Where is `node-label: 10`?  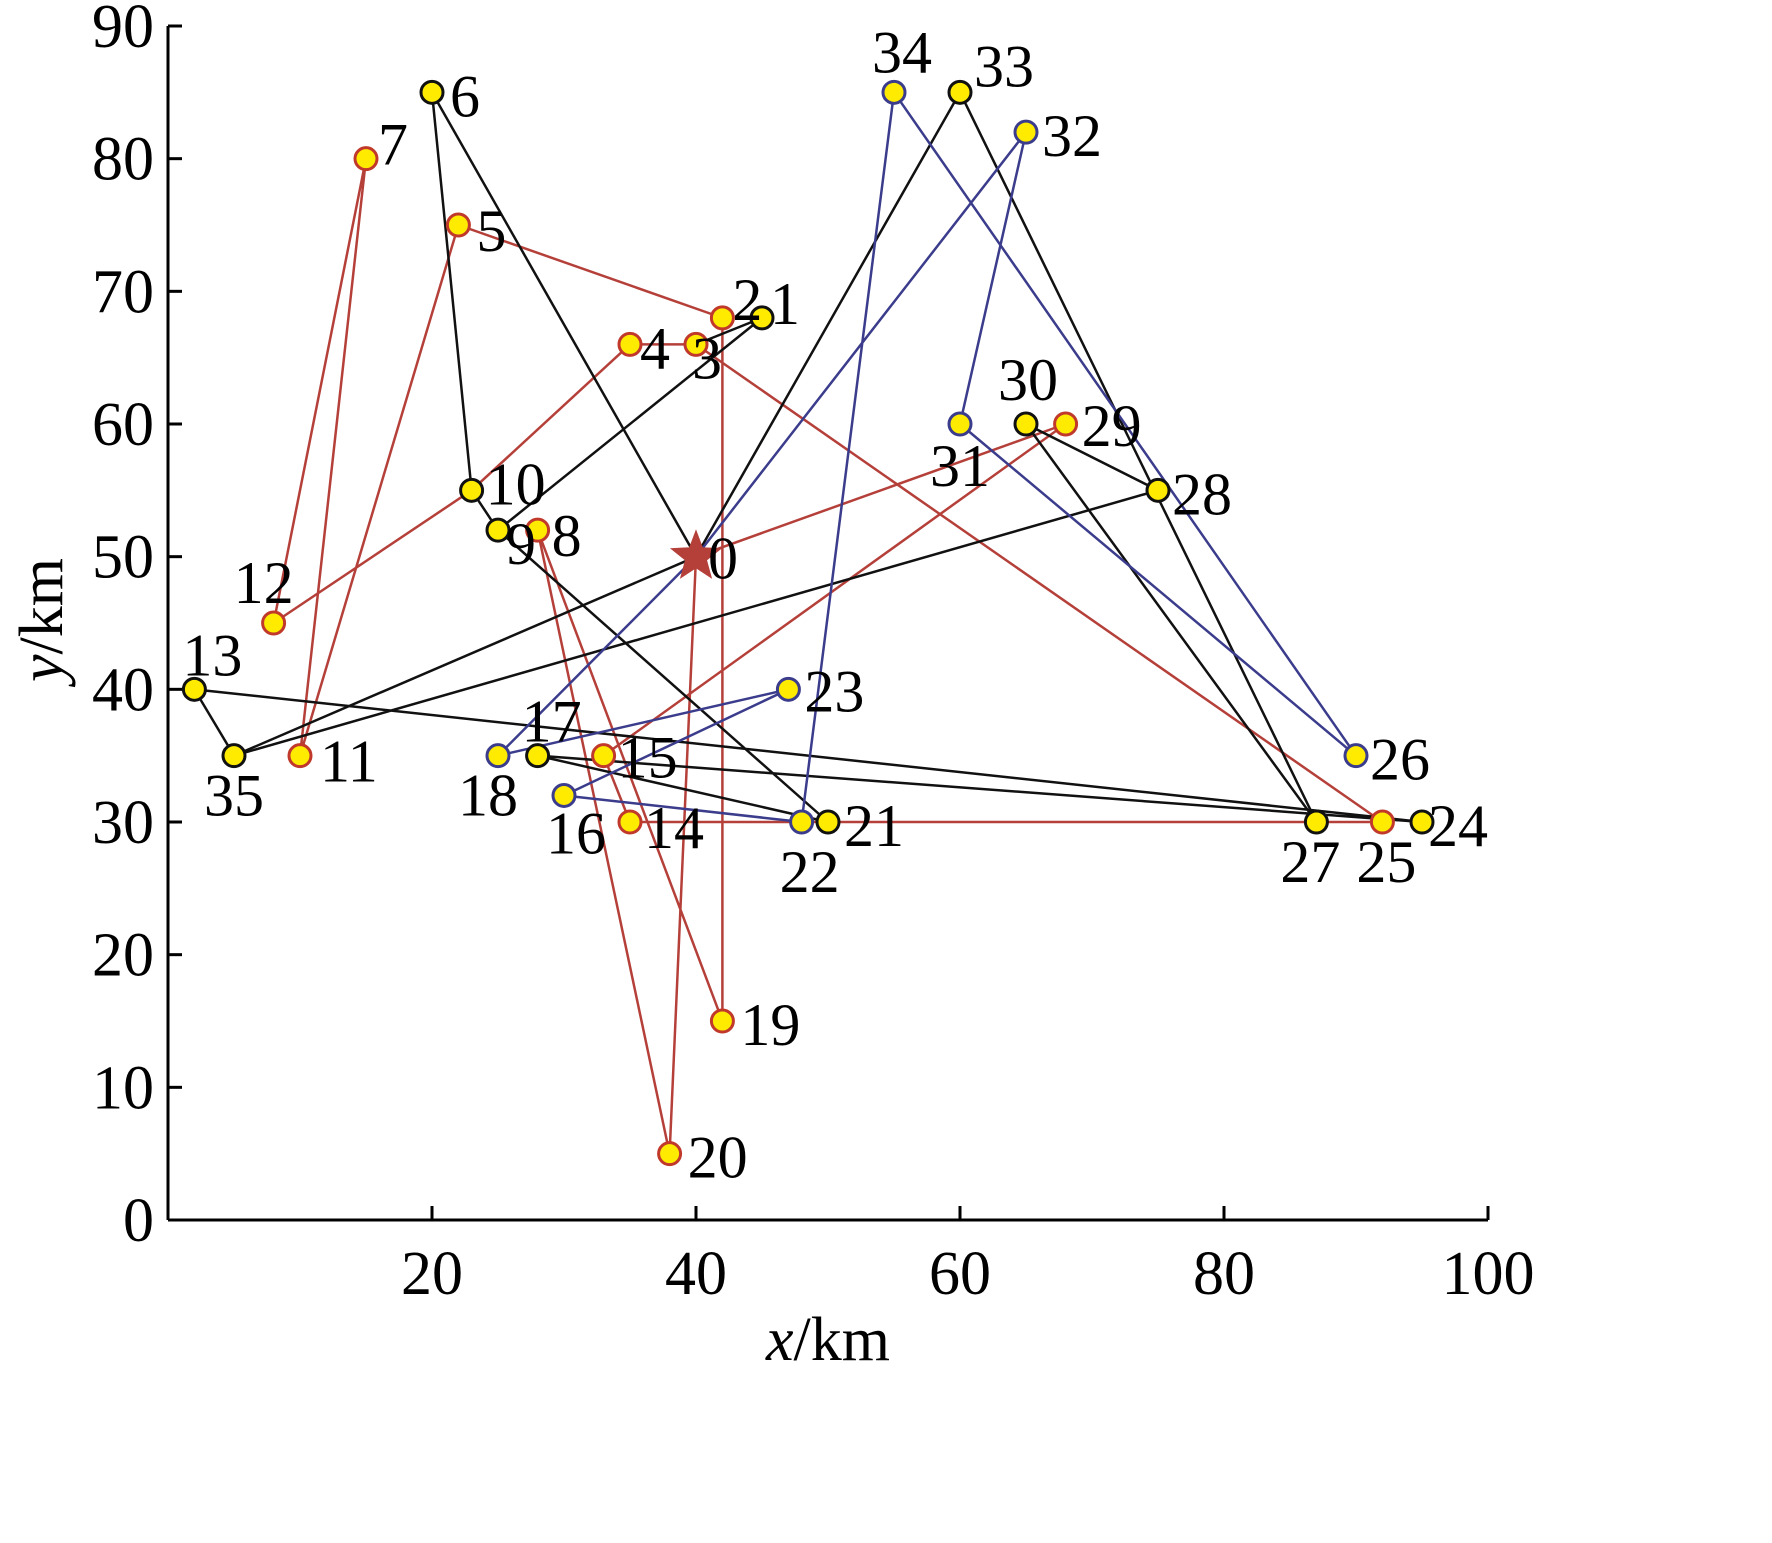
node-label: 10 is located at coordinates (516, 484).